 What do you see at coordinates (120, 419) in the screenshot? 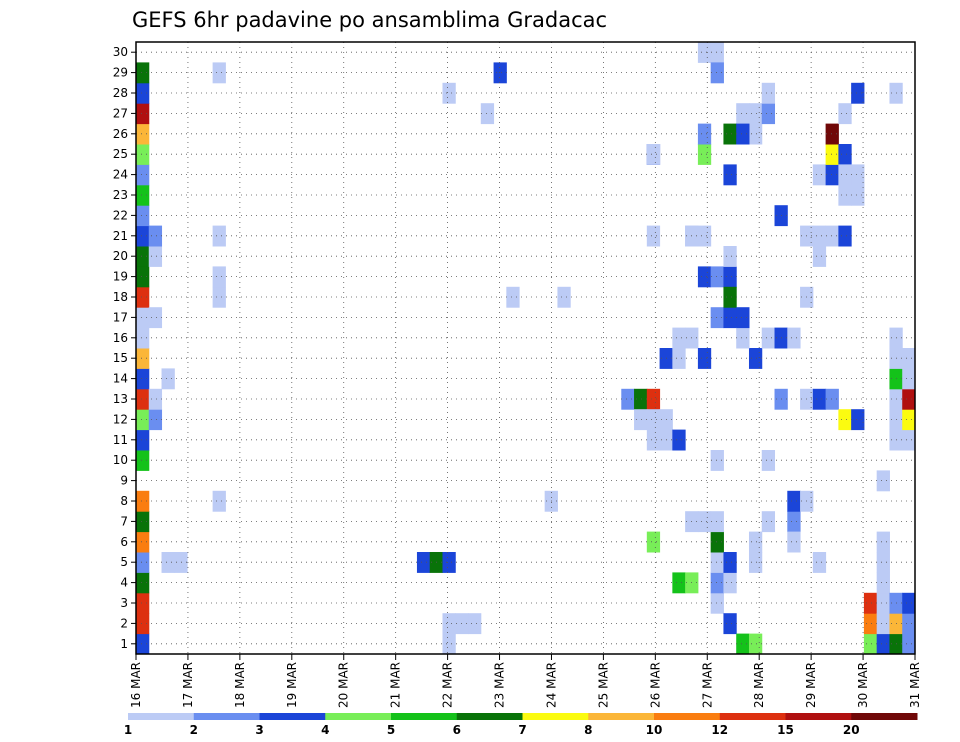
I see `y-tick-label: 12` at bounding box center [120, 419].